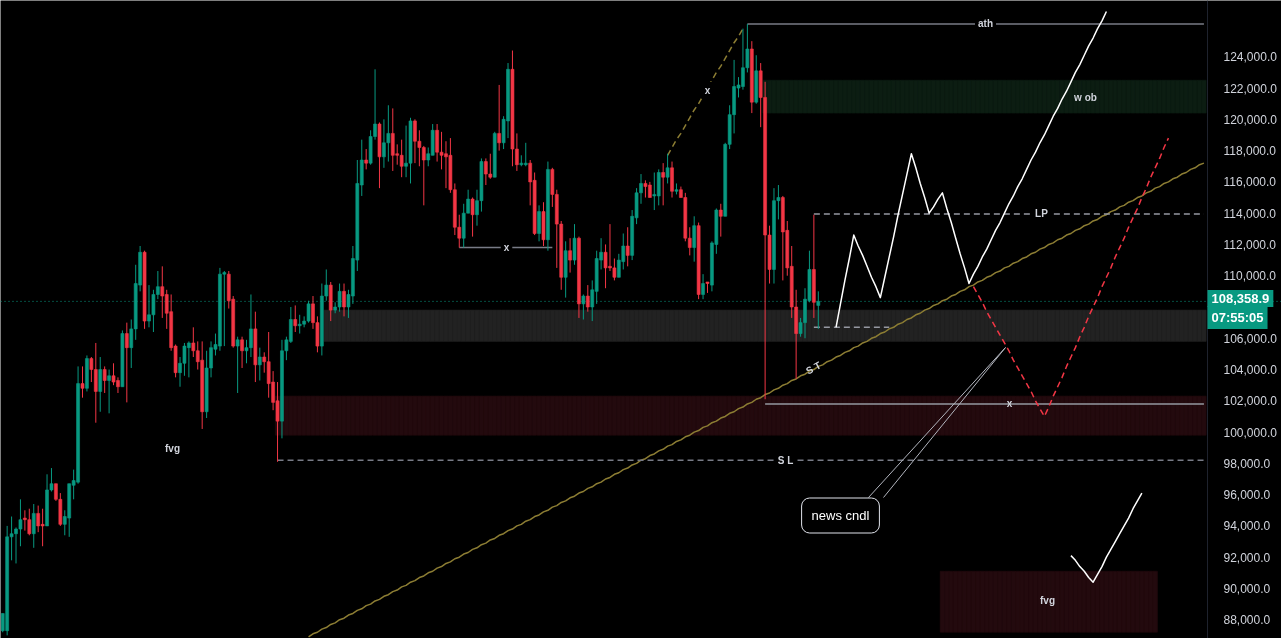  I want to click on y-tick-label: 116,000.0, so click(1250, 182).